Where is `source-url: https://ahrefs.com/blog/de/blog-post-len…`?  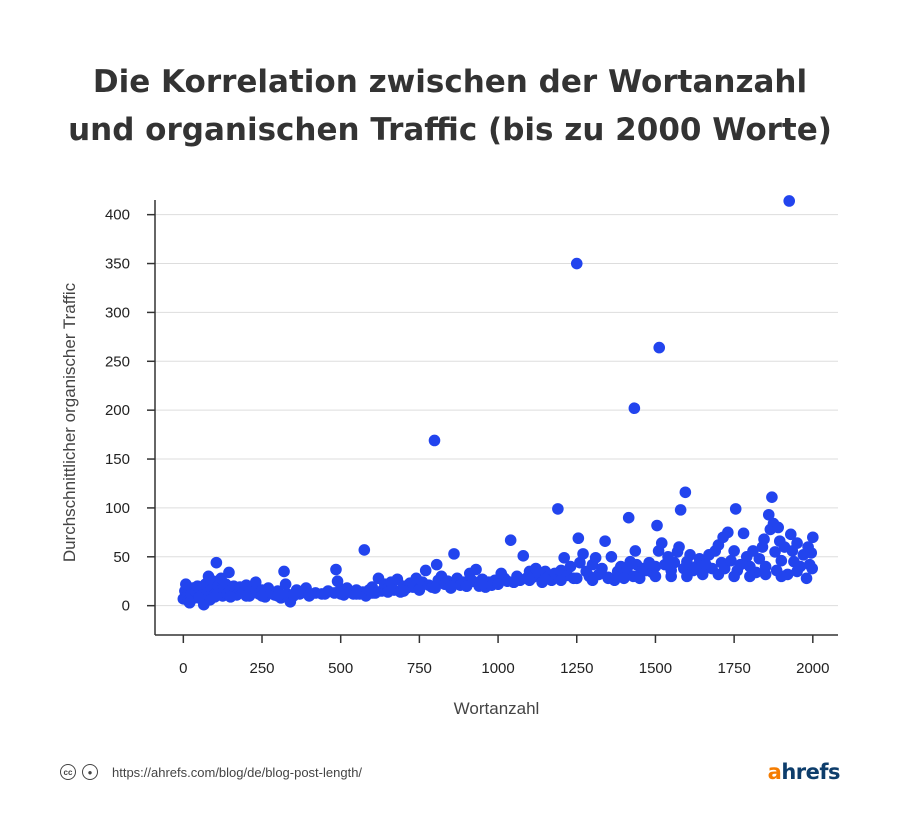 source-url: https://ahrefs.com/blog/de/blog-post-len… is located at coordinates (237, 772).